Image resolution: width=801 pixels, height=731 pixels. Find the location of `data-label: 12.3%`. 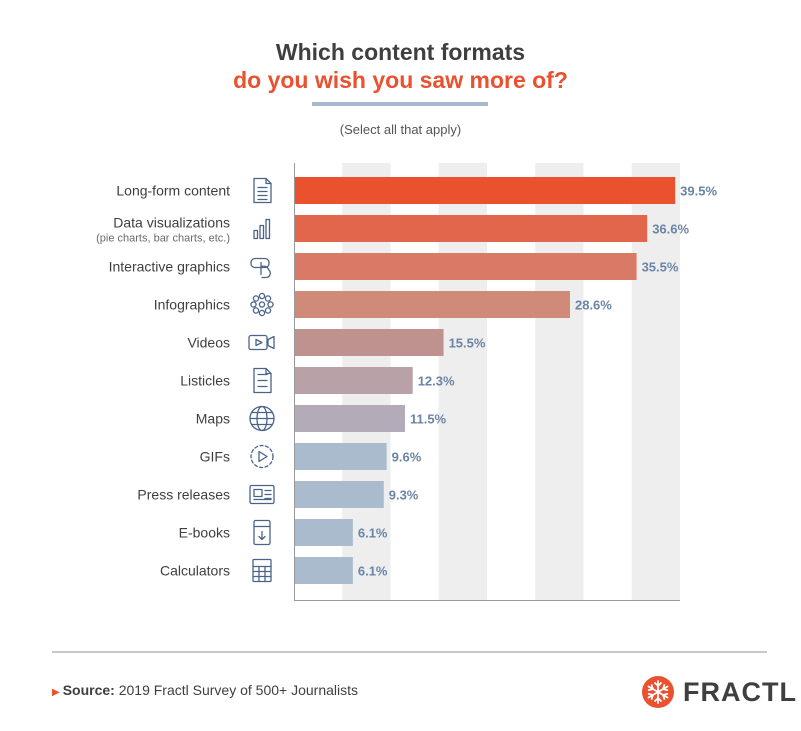

data-label: 12.3% is located at coordinates (436, 381).